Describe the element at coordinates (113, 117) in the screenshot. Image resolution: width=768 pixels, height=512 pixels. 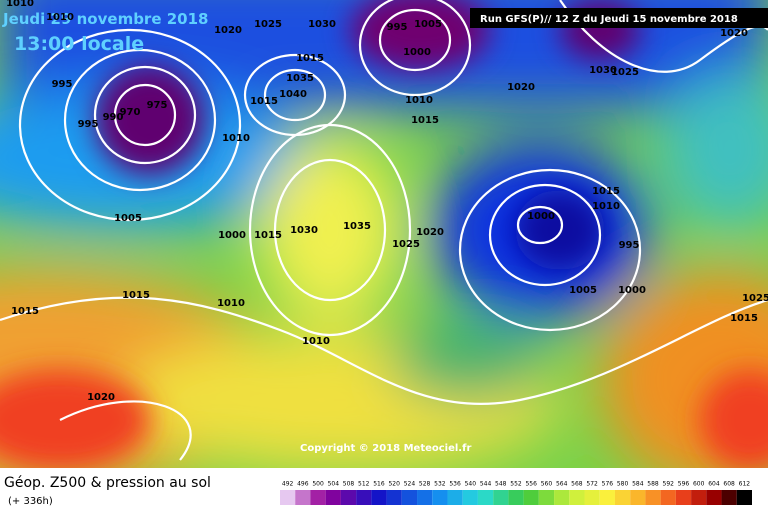
I see `isobar-label: 990` at that location.